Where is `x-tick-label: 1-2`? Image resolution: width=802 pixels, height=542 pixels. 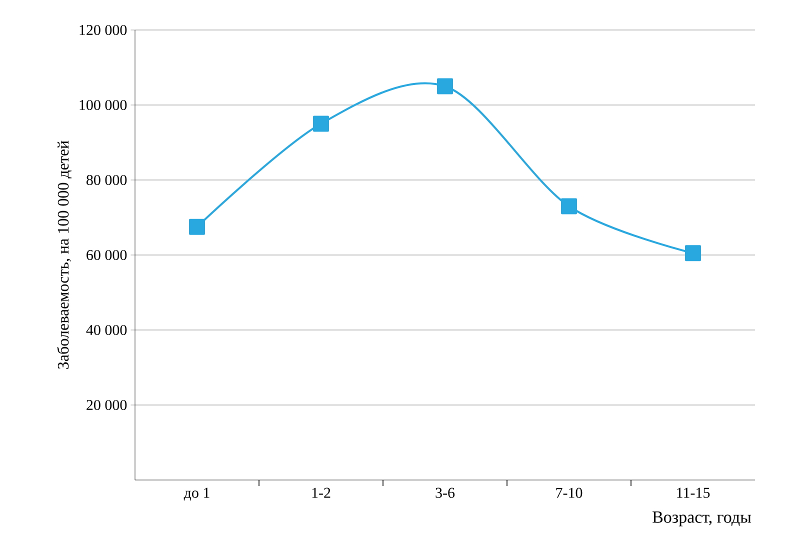 x-tick-label: 1-2 is located at coordinates (321, 493).